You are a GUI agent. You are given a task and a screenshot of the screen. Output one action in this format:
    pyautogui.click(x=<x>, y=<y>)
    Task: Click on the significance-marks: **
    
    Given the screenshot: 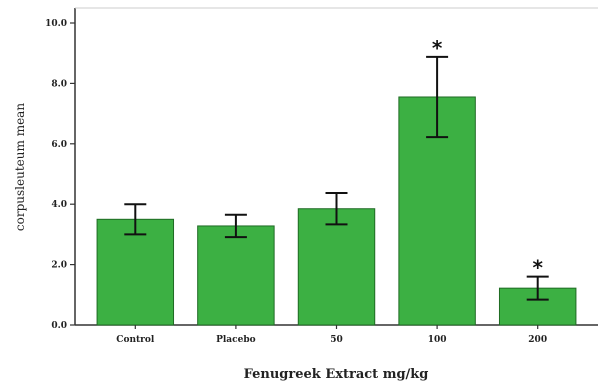 What is the action you would take?
    pyautogui.click(x=488, y=158)
    